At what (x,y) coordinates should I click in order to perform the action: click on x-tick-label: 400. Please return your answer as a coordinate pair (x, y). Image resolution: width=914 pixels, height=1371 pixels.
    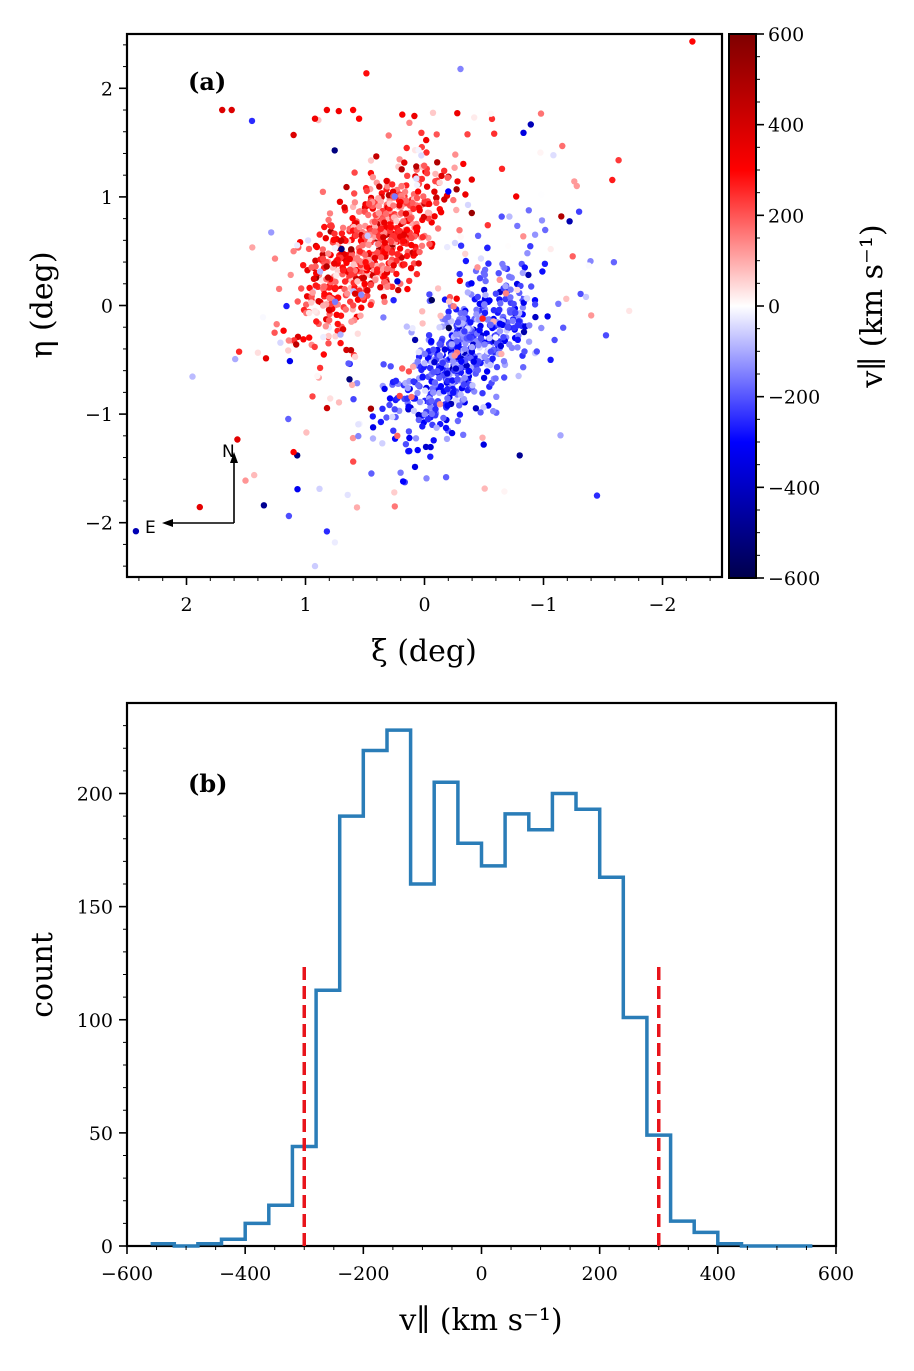
    Looking at the image, I should click on (718, 1274).